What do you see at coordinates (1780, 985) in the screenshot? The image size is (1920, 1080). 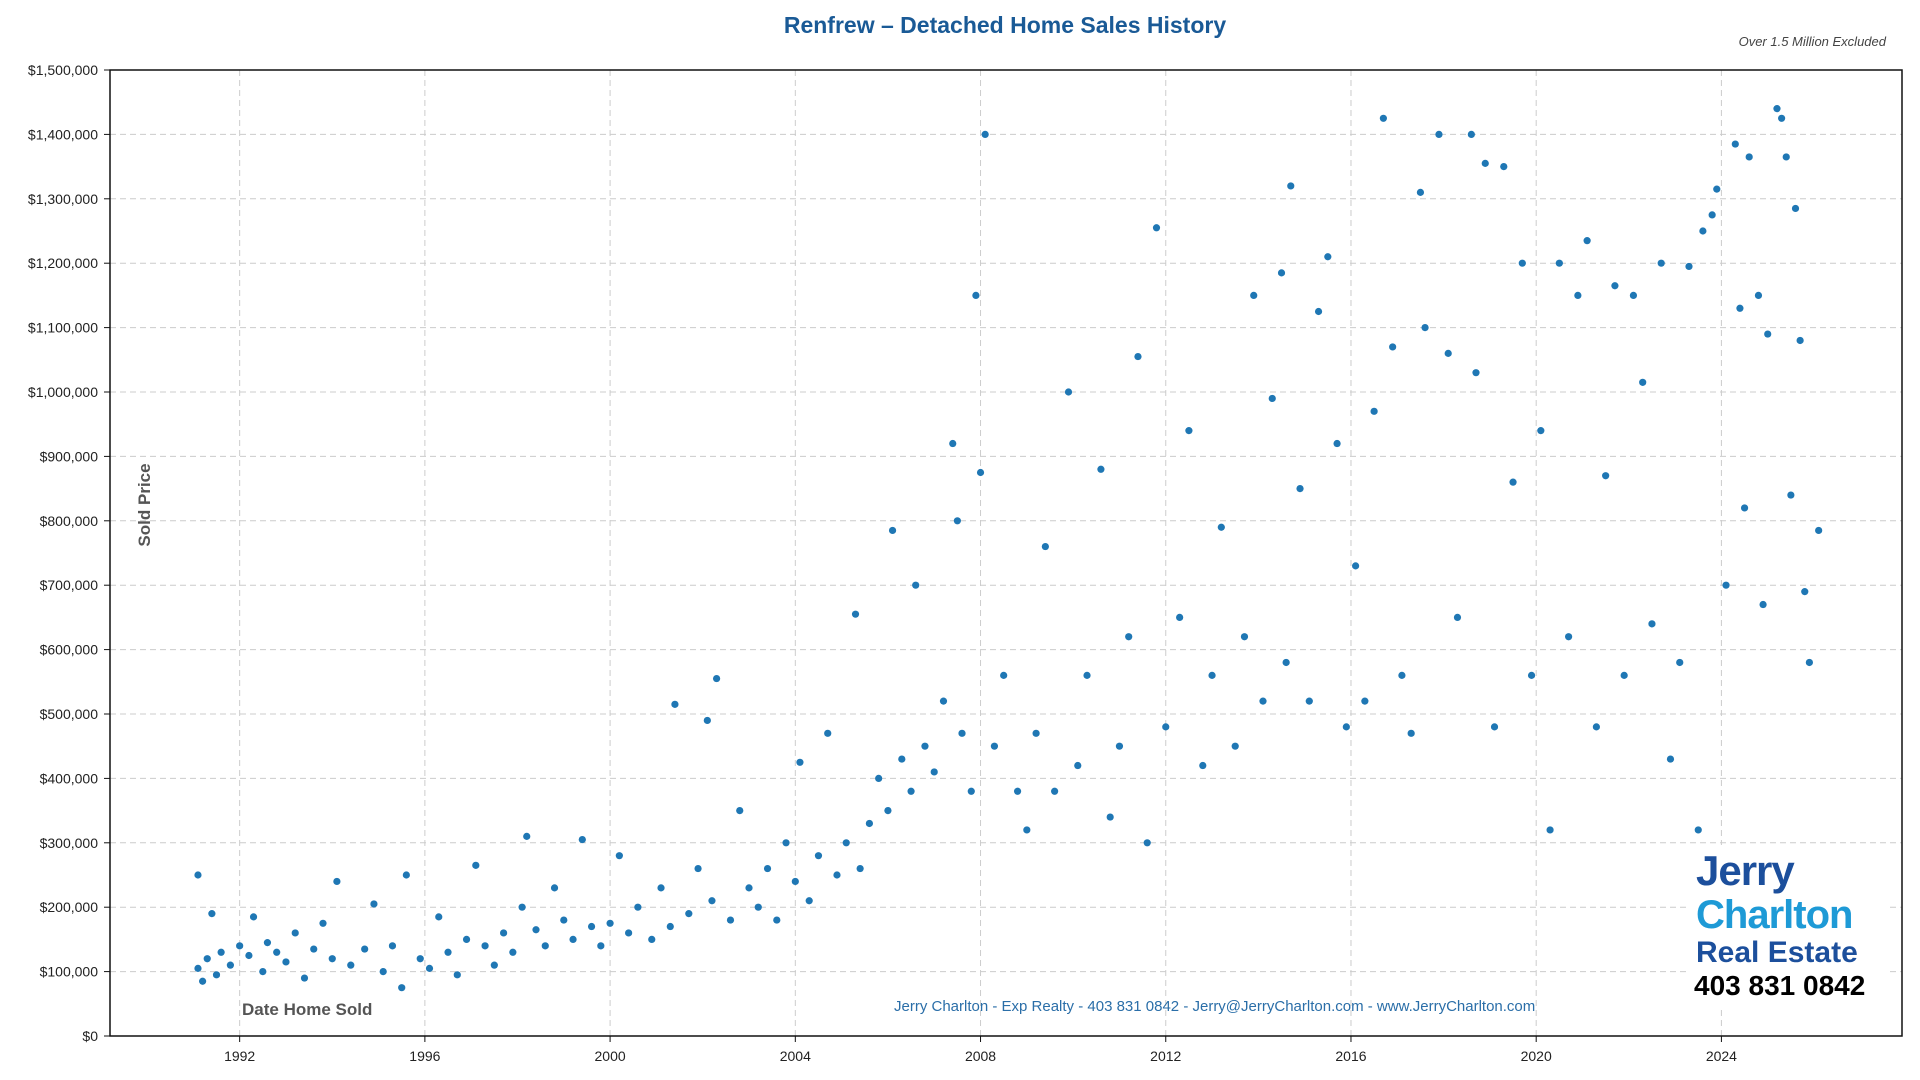 I see `logo-phone: 403 831 0842` at bounding box center [1780, 985].